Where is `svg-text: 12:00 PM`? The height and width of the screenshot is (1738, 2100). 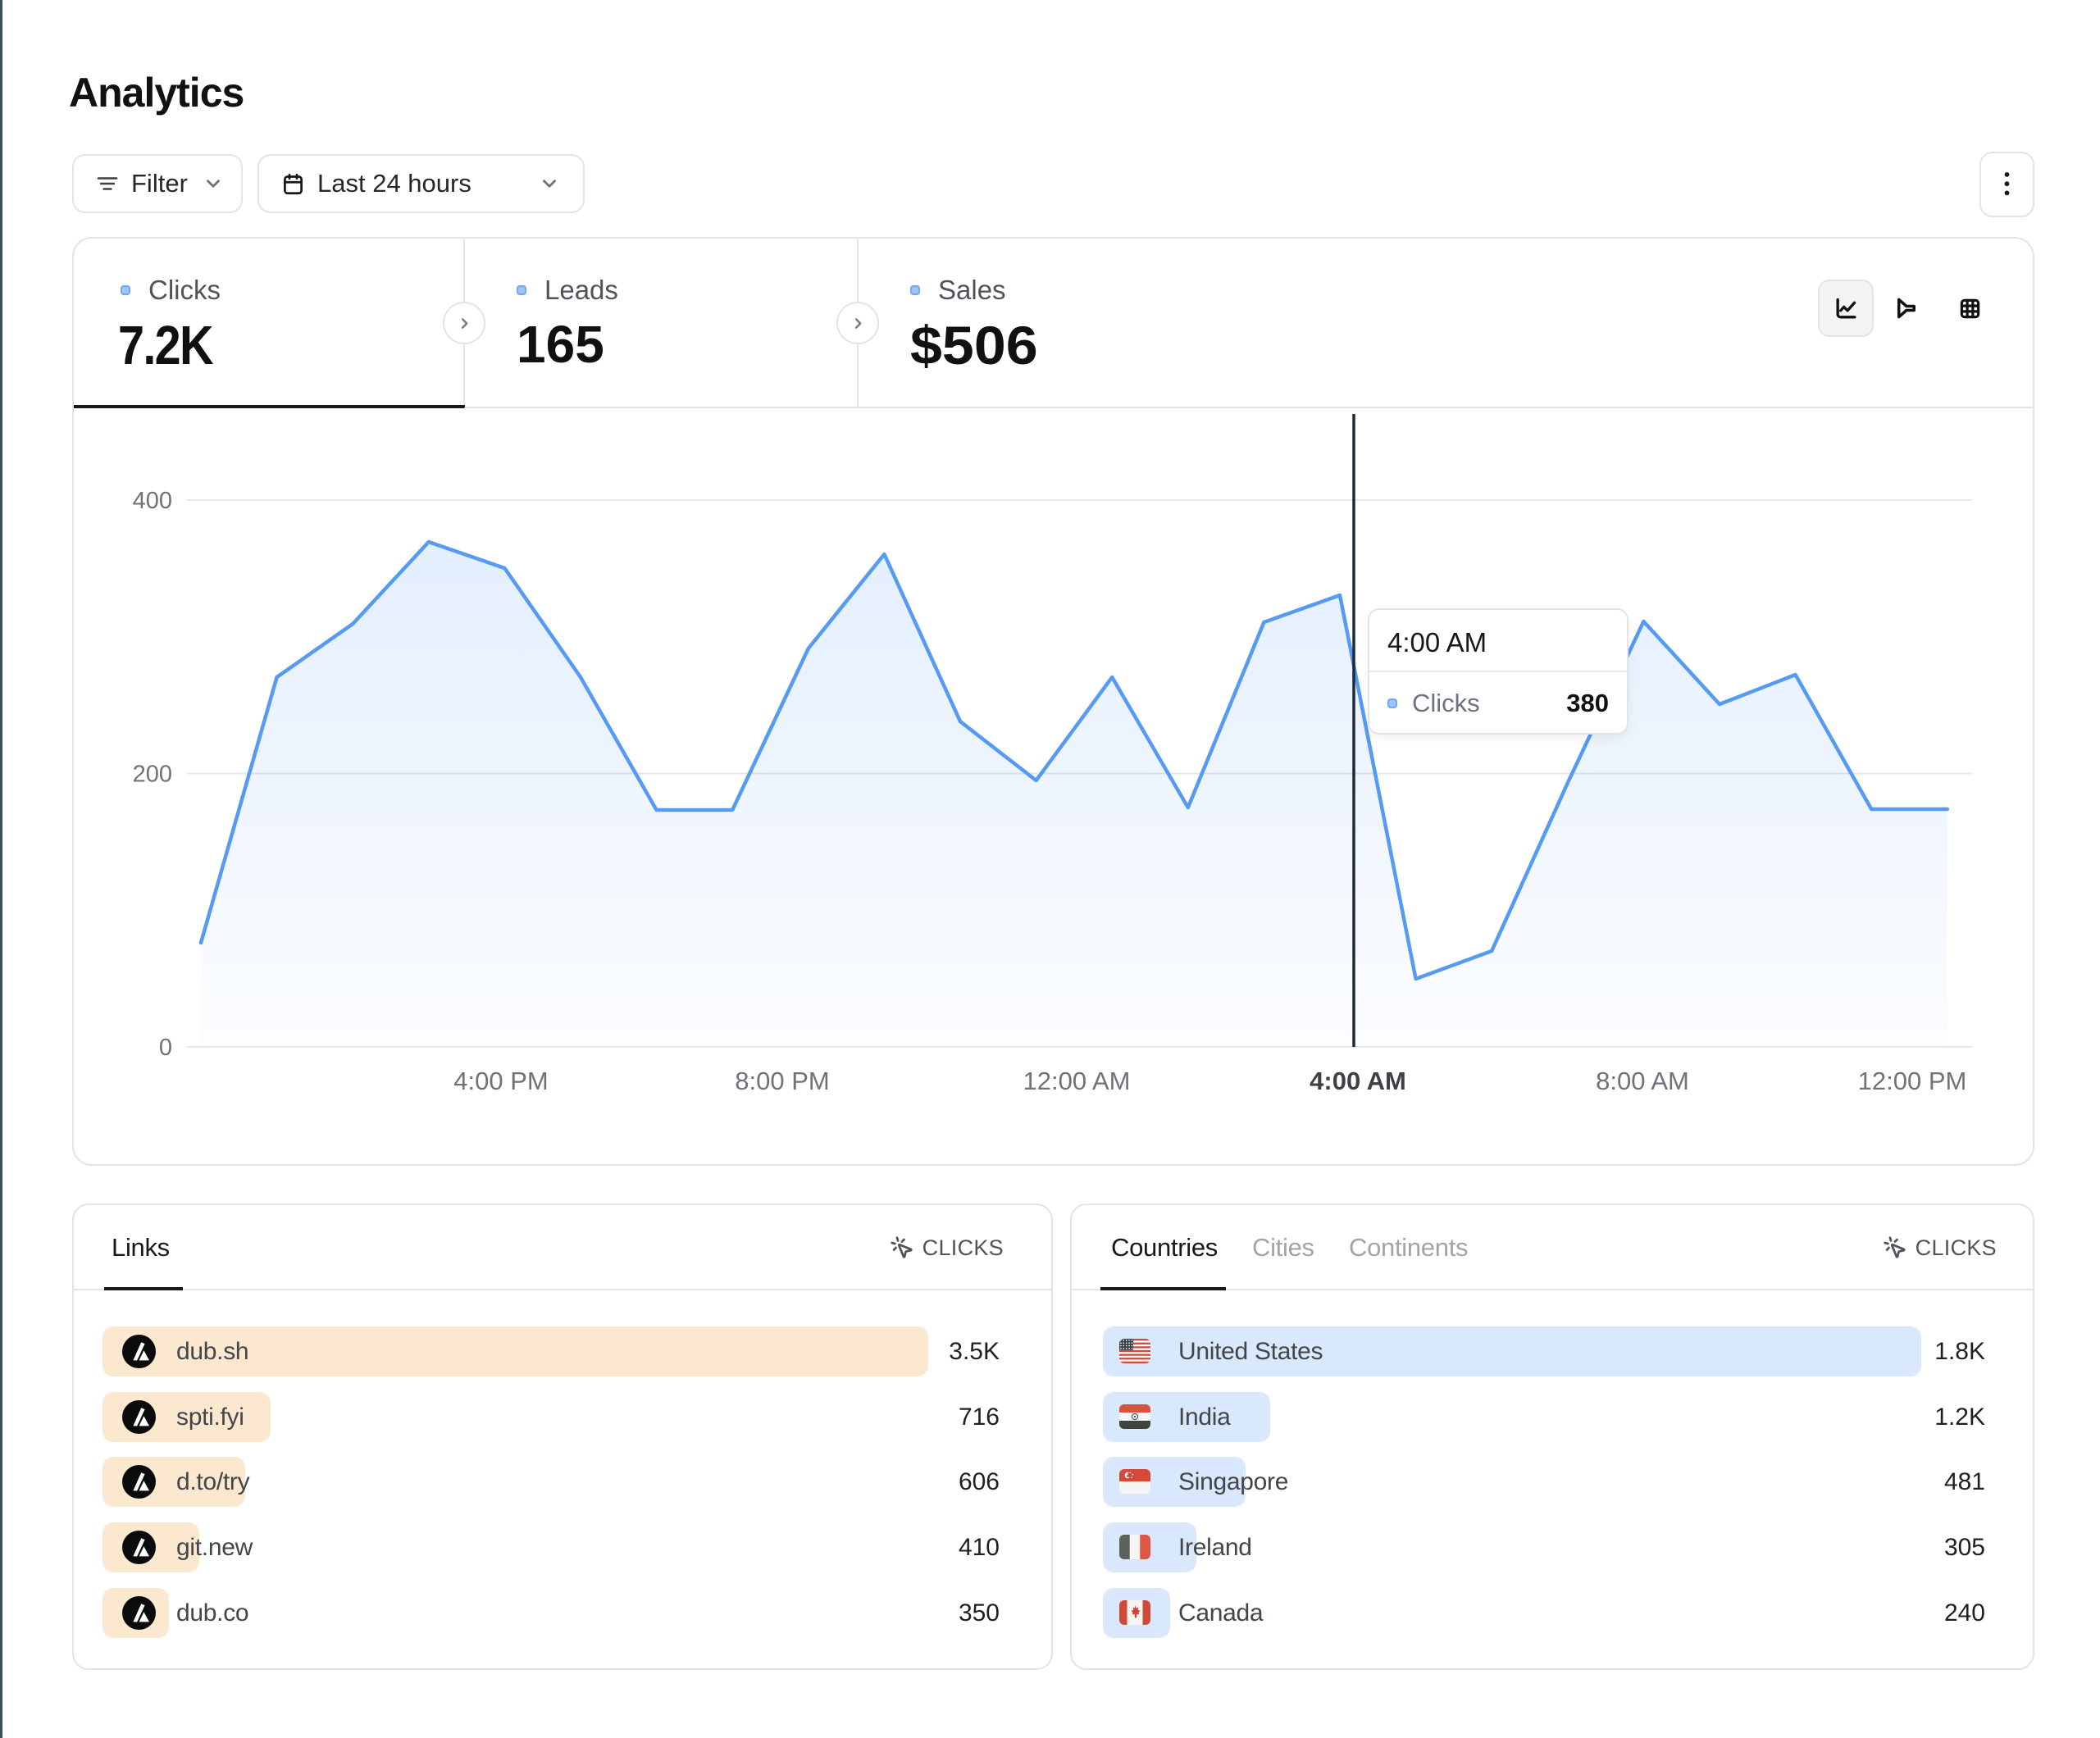 svg-text: 12:00 PM is located at coordinates (1912, 1081).